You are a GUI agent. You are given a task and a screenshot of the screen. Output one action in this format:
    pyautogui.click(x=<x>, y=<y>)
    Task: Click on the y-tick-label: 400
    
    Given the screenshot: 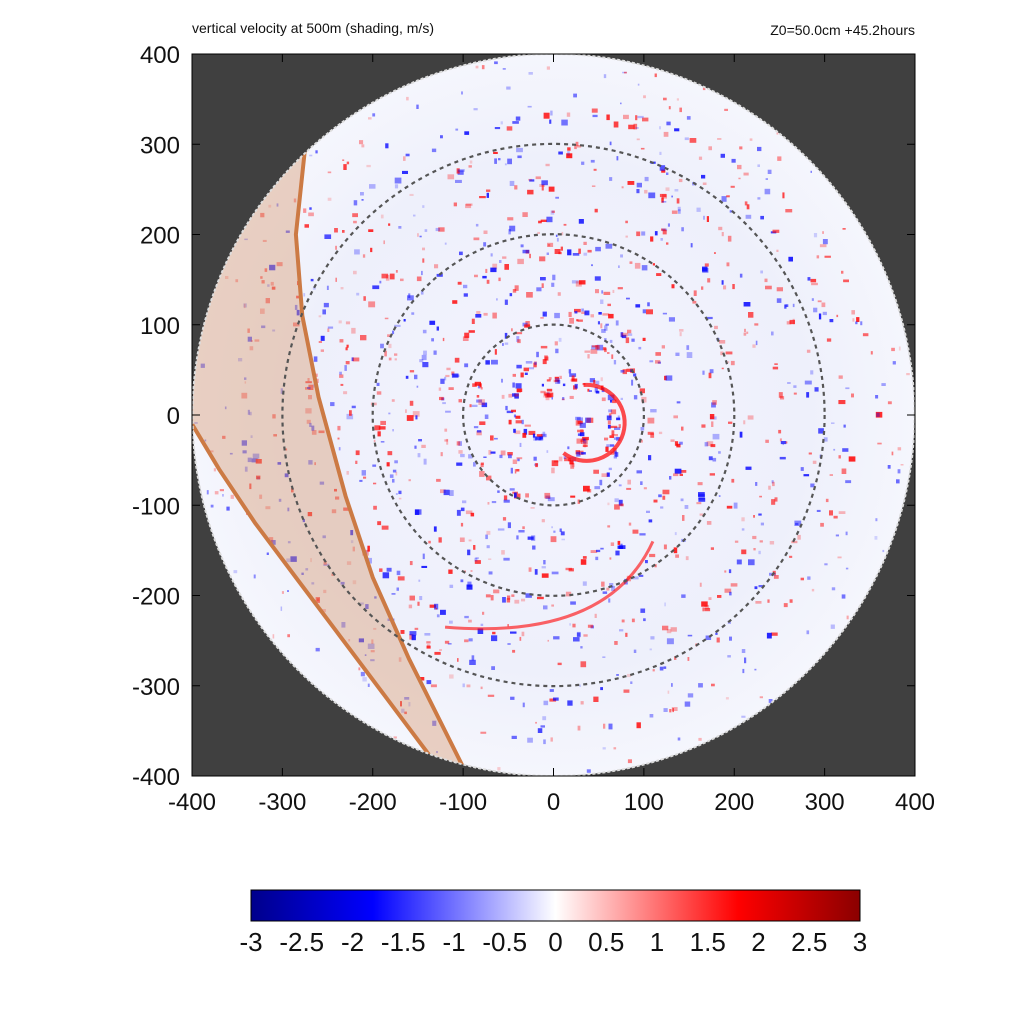 What is the action you would take?
    pyautogui.click(x=160, y=55)
    